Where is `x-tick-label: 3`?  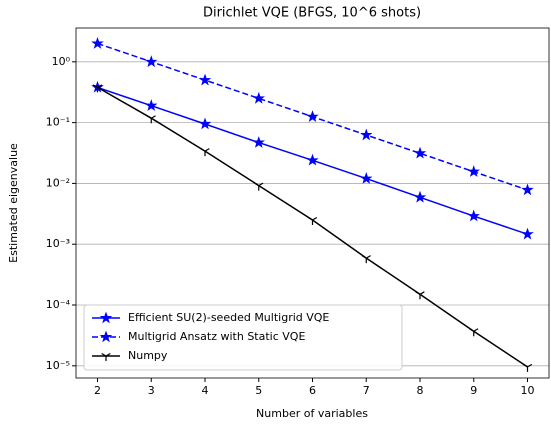
x-tick-label: 3 is located at coordinates (151, 390).